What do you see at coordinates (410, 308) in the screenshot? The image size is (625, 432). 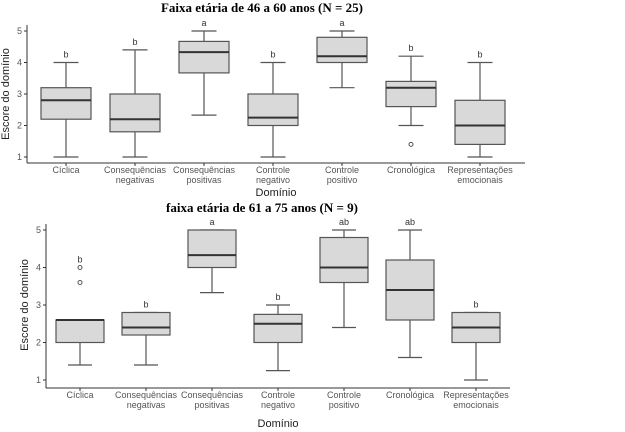 I see `box-6: ab Cronológica` at bounding box center [410, 308].